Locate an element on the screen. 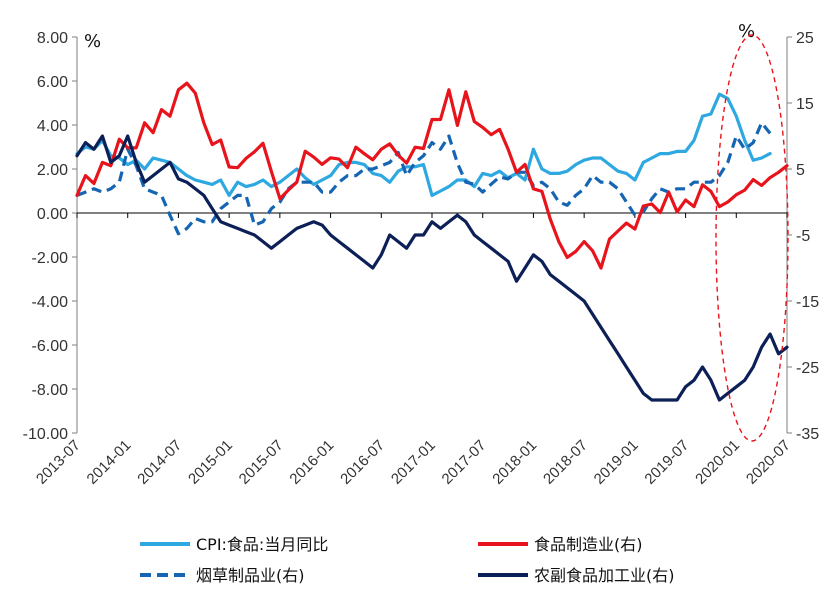 This screenshot has width=836, height=601. left-tick-label: -10.00 is located at coordinates (45, 434).